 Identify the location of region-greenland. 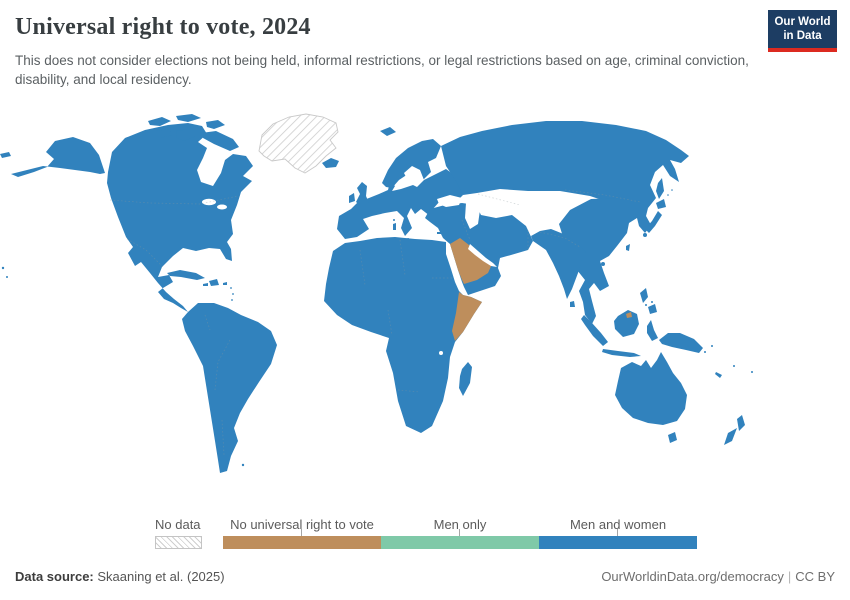
(298, 143).